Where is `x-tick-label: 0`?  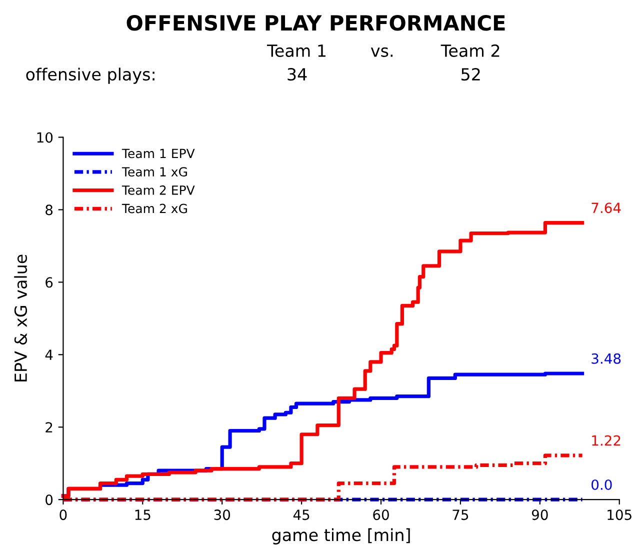
x-tick-label: 0 is located at coordinates (63, 515).